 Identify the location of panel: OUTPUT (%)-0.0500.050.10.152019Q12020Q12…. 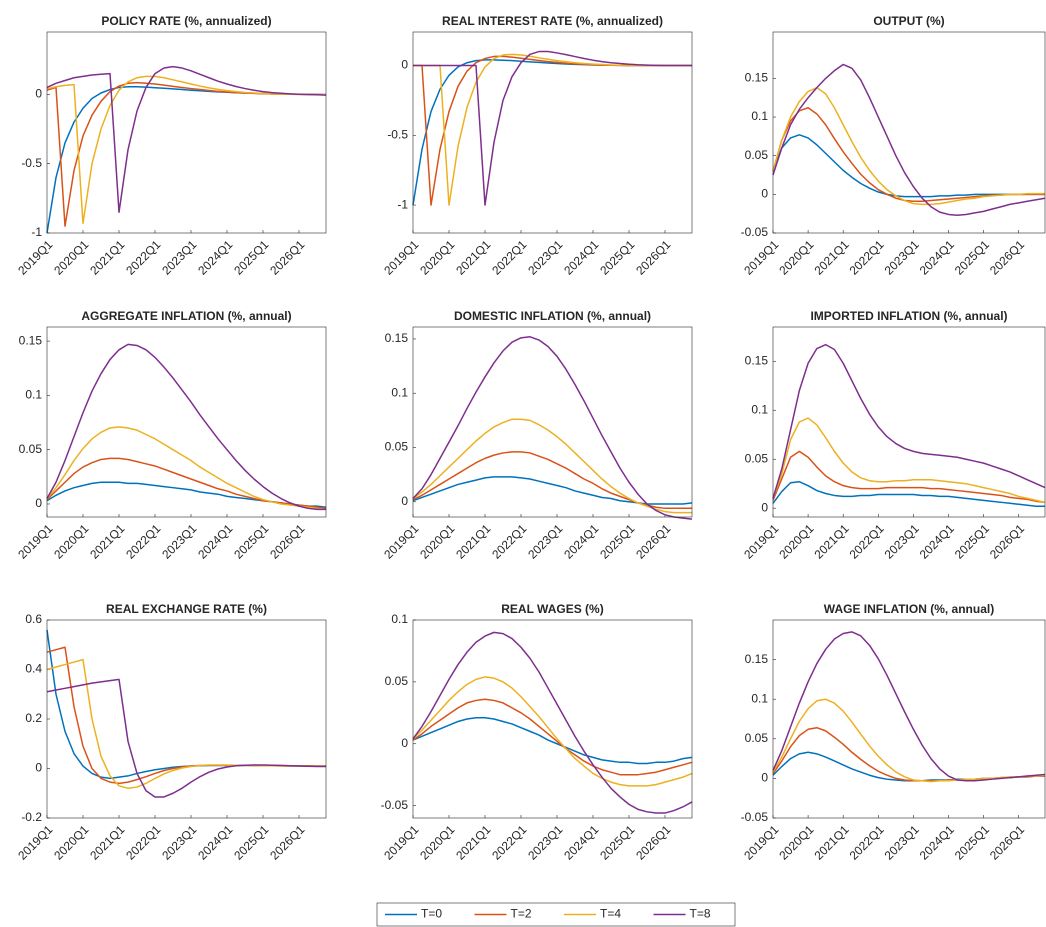
(893, 146).